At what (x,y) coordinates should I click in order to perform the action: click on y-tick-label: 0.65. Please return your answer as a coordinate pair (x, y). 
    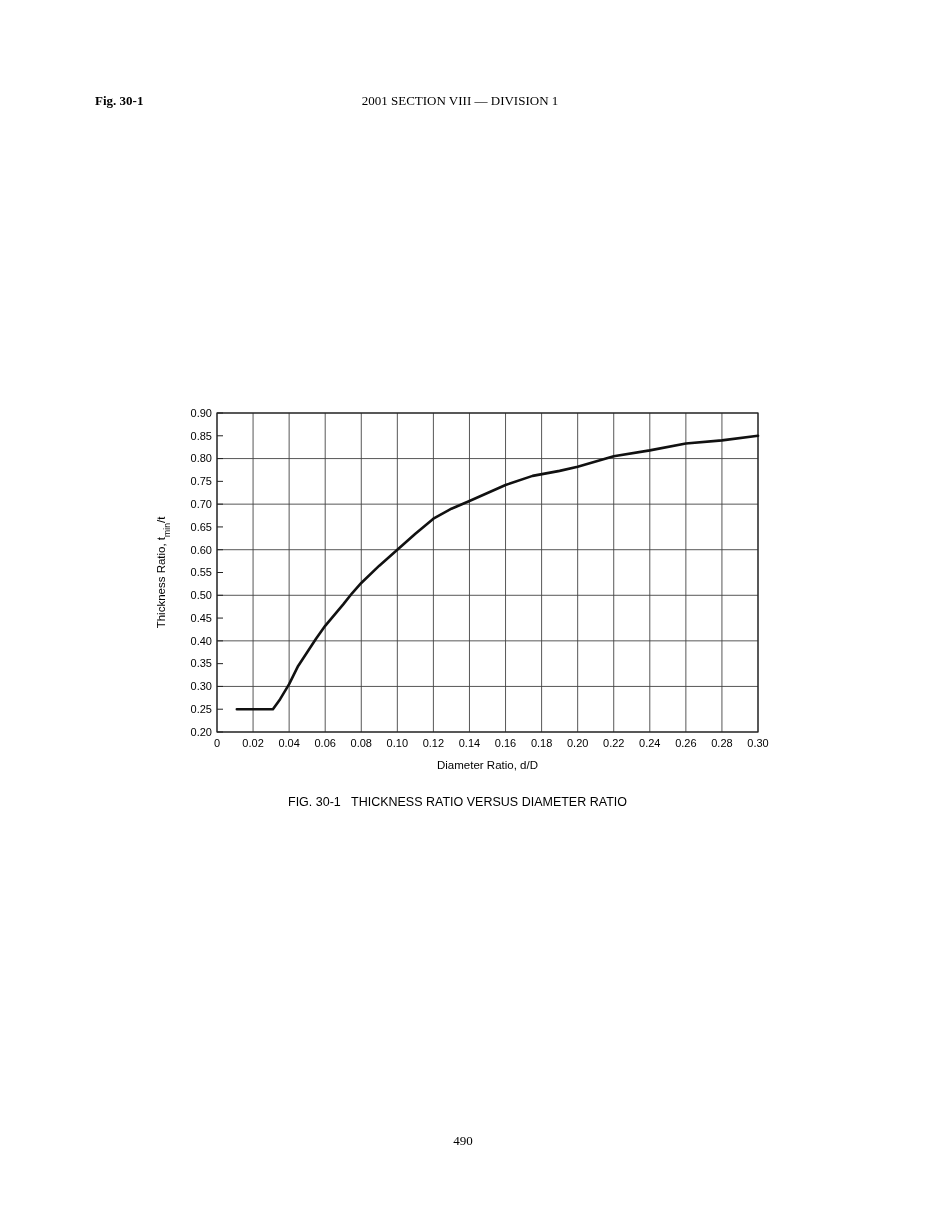
    Looking at the image, I should click on (201, 526).